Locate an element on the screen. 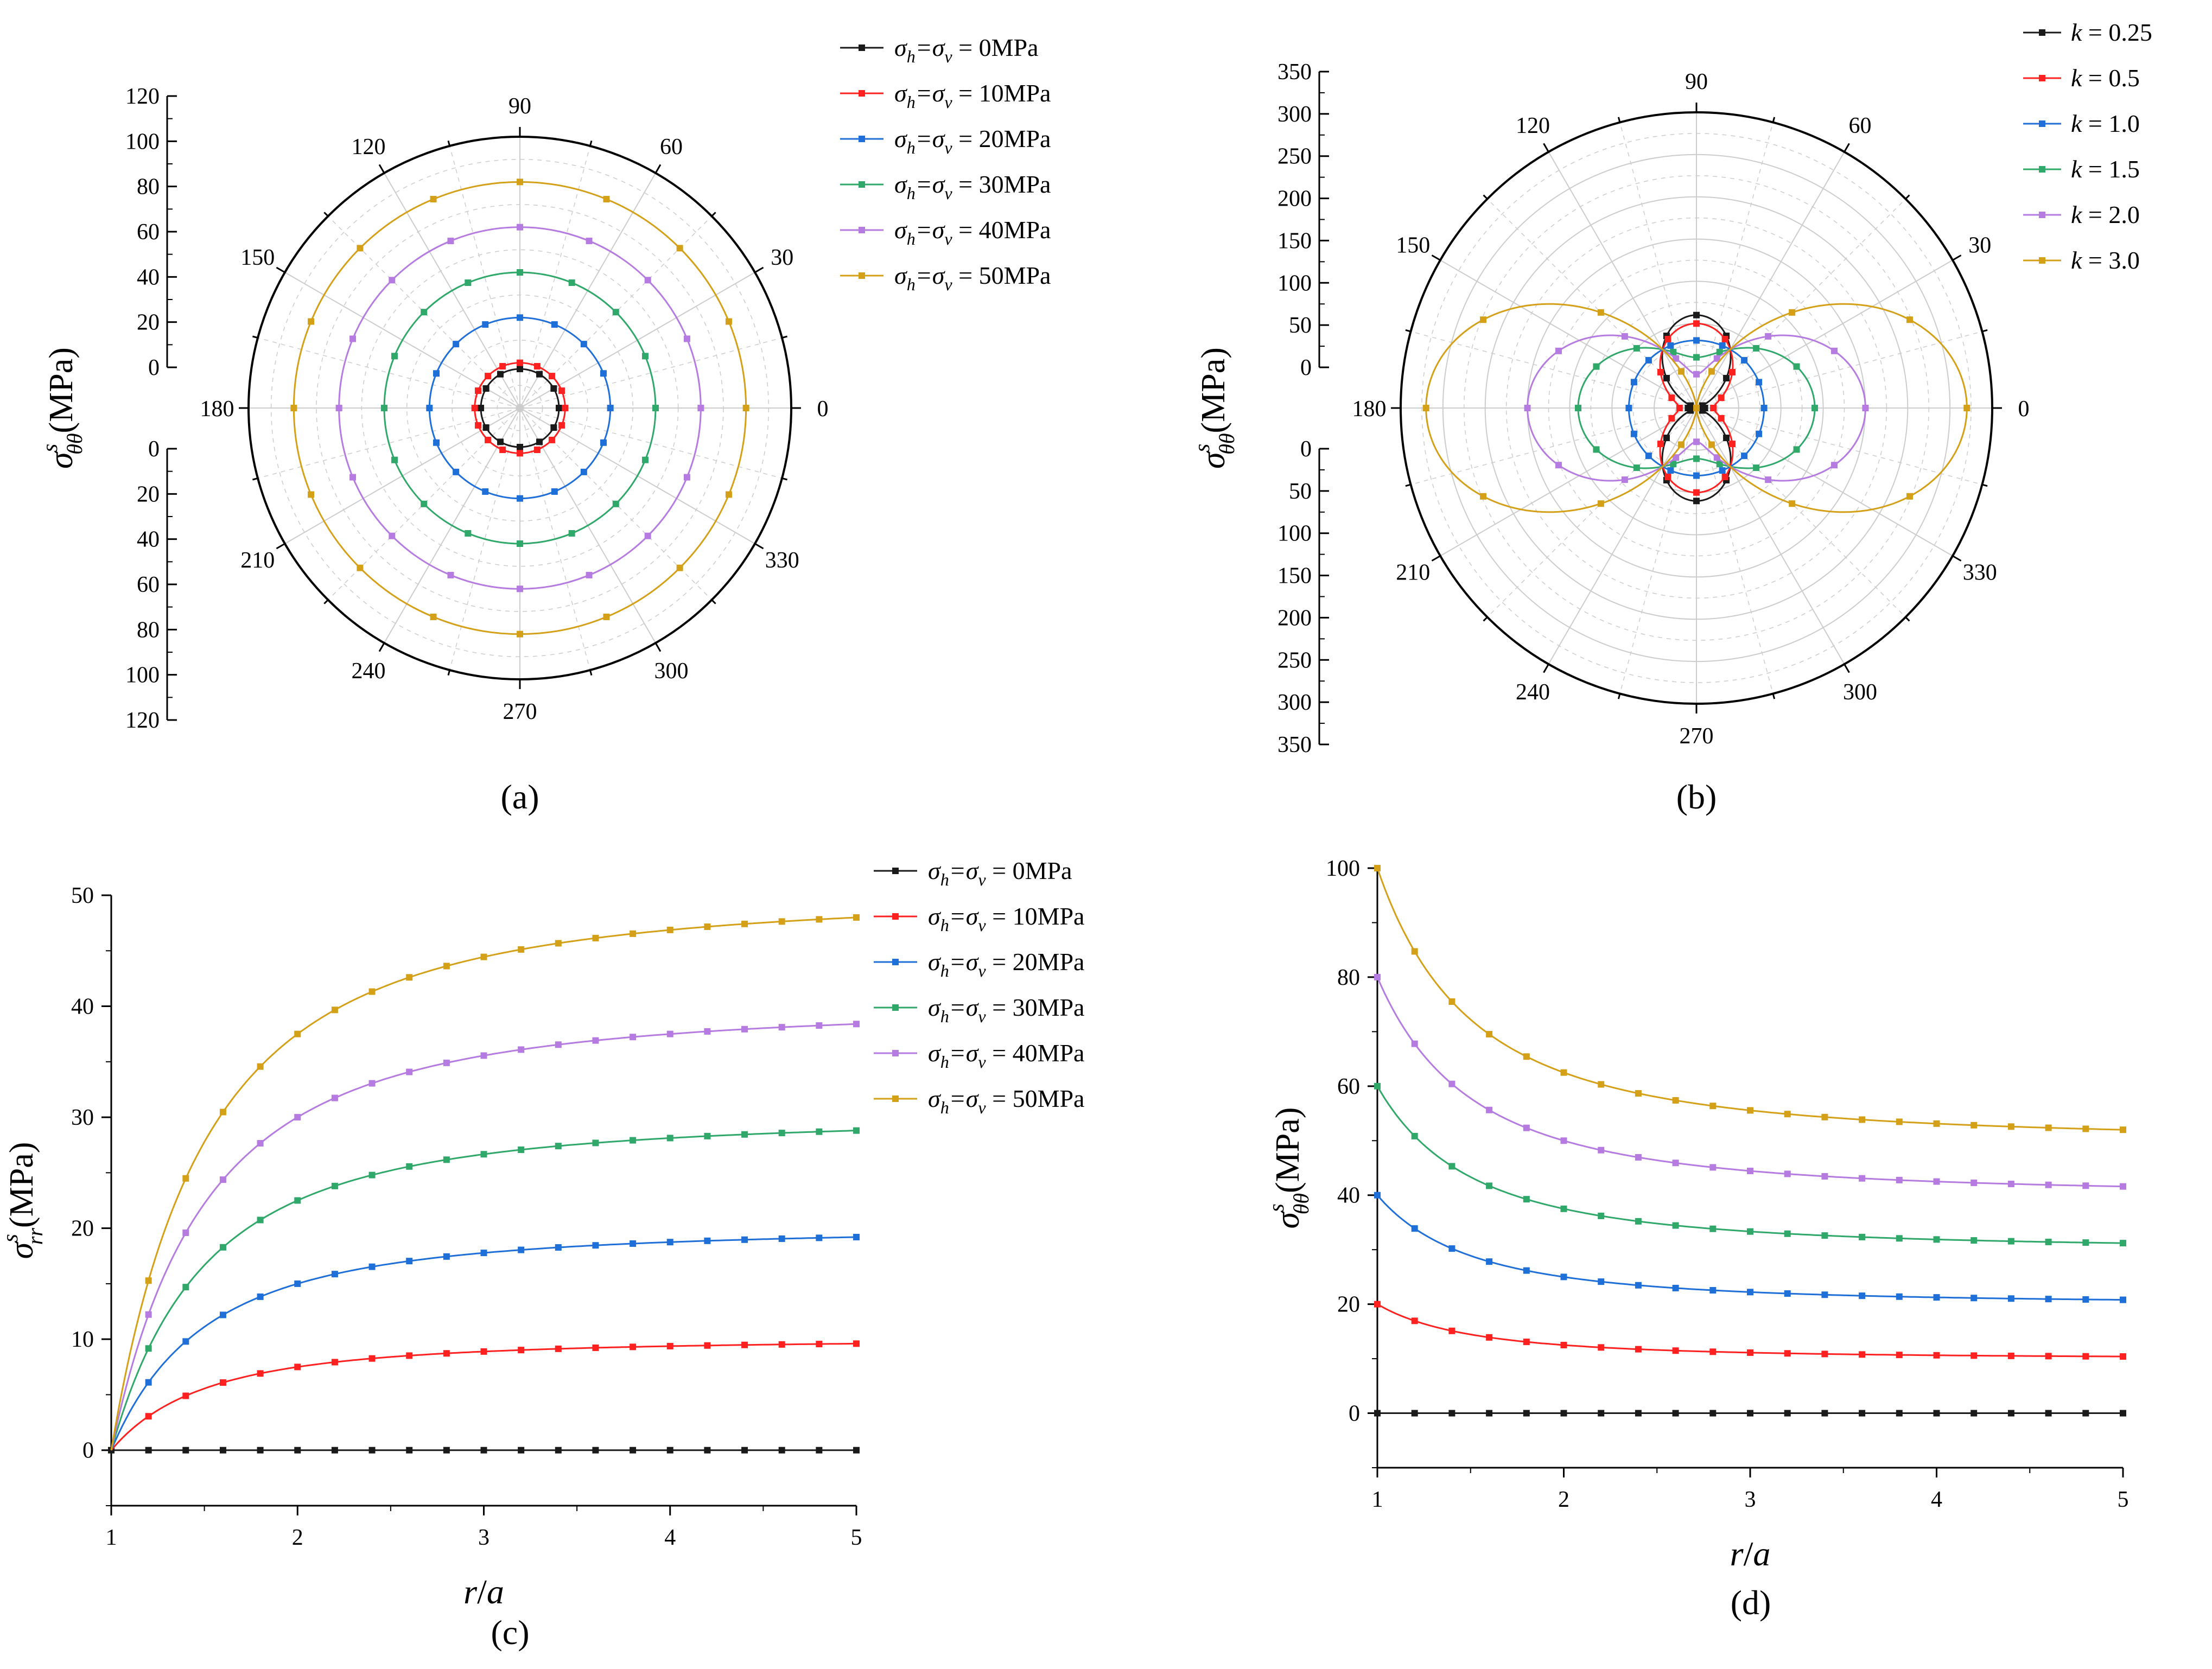 This screenshot has height=1669, width=2212. panel-label-c: (c) is located at coordinates (510, 1632).